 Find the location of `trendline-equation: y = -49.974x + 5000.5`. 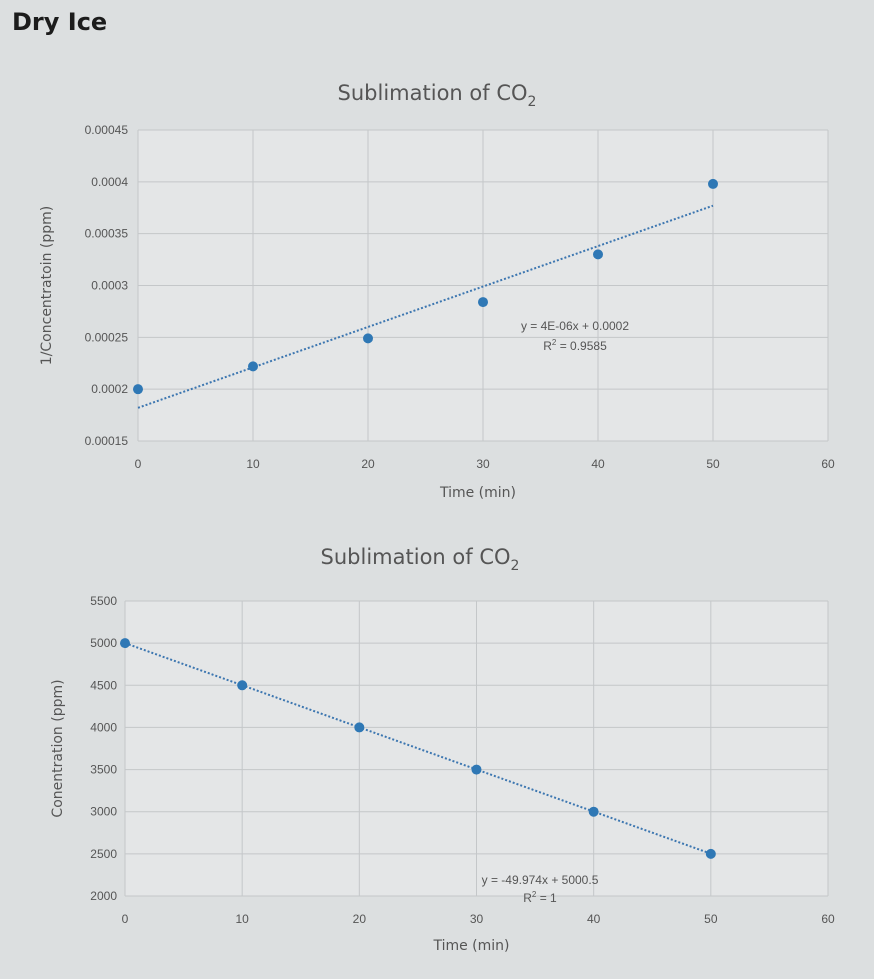

trendline-equation: y = -49.974x + 5000.5 is located at coordinates (540, 880).